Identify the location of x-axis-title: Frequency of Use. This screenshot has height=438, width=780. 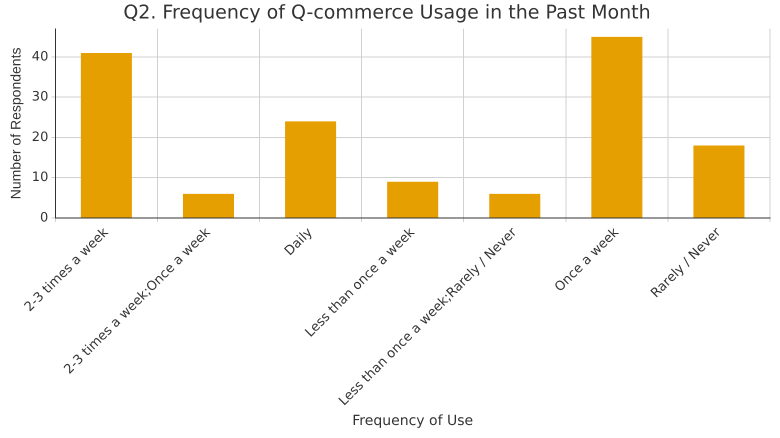
(413, 421).